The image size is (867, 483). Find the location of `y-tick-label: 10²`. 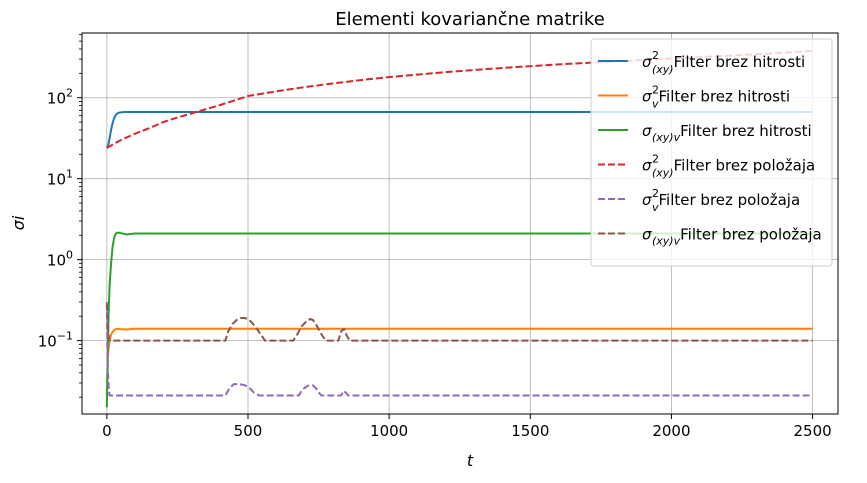

y-tick-label: 10² is located at coordinates (60, 97).